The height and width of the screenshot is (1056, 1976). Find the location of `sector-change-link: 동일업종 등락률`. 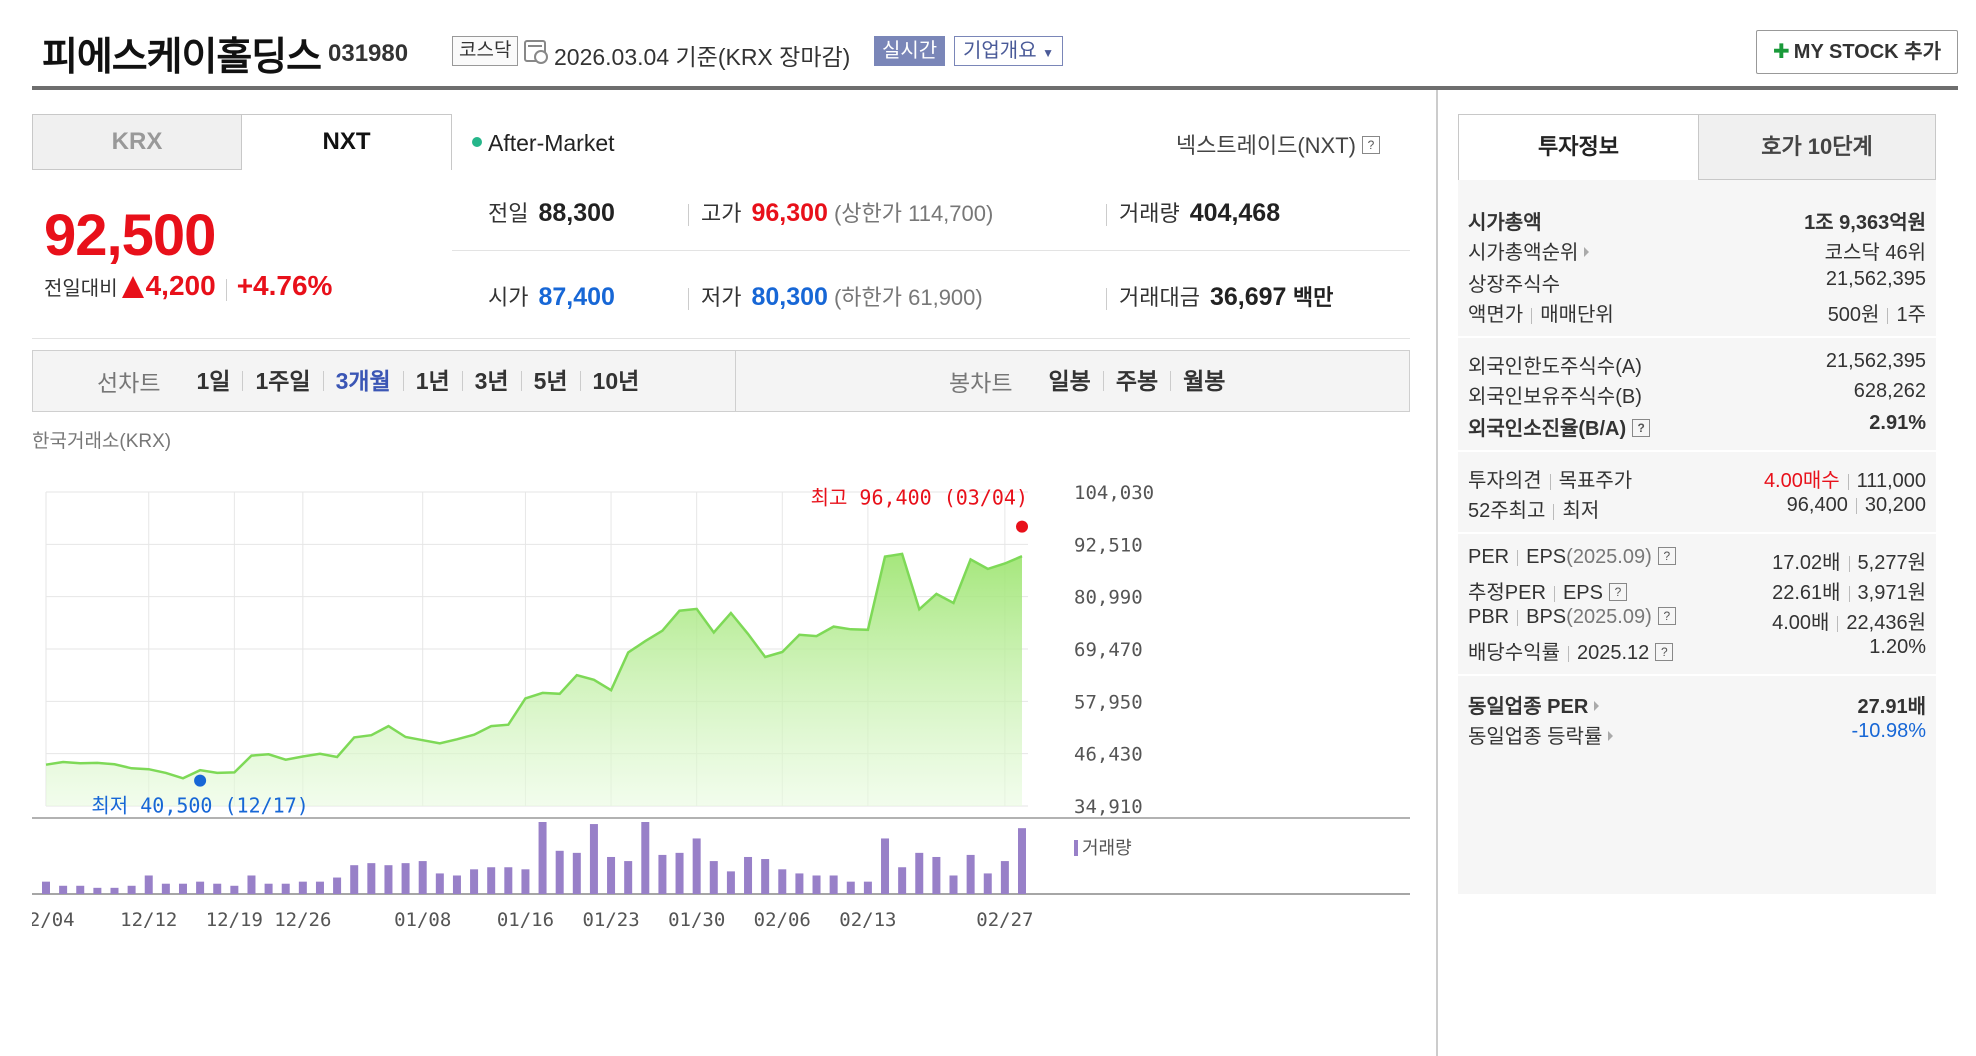

sector-change-link: 동일업종 등락률 is located at coordinates (1541, 734).